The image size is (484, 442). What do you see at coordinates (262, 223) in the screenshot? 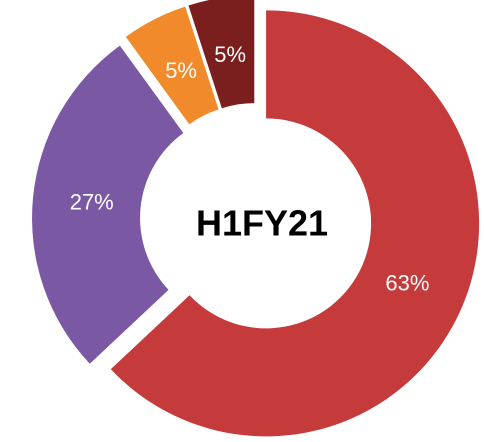
I see `chart-title: H1FY21` at bounding box center [262, 223].